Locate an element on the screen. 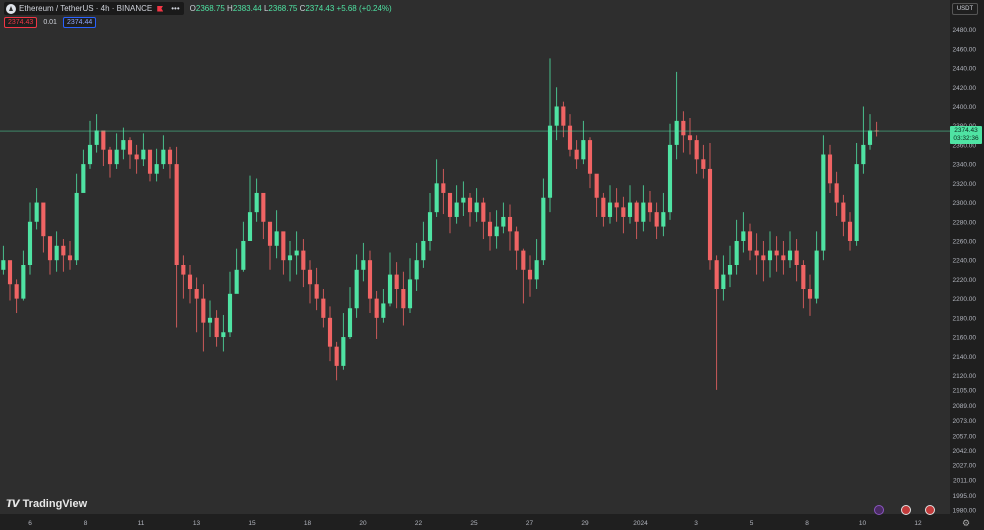 This screenshot has height=530, width=984. tradingview-logo: 𝙏𝙑 TradingView is located at coordinates (46, 504).